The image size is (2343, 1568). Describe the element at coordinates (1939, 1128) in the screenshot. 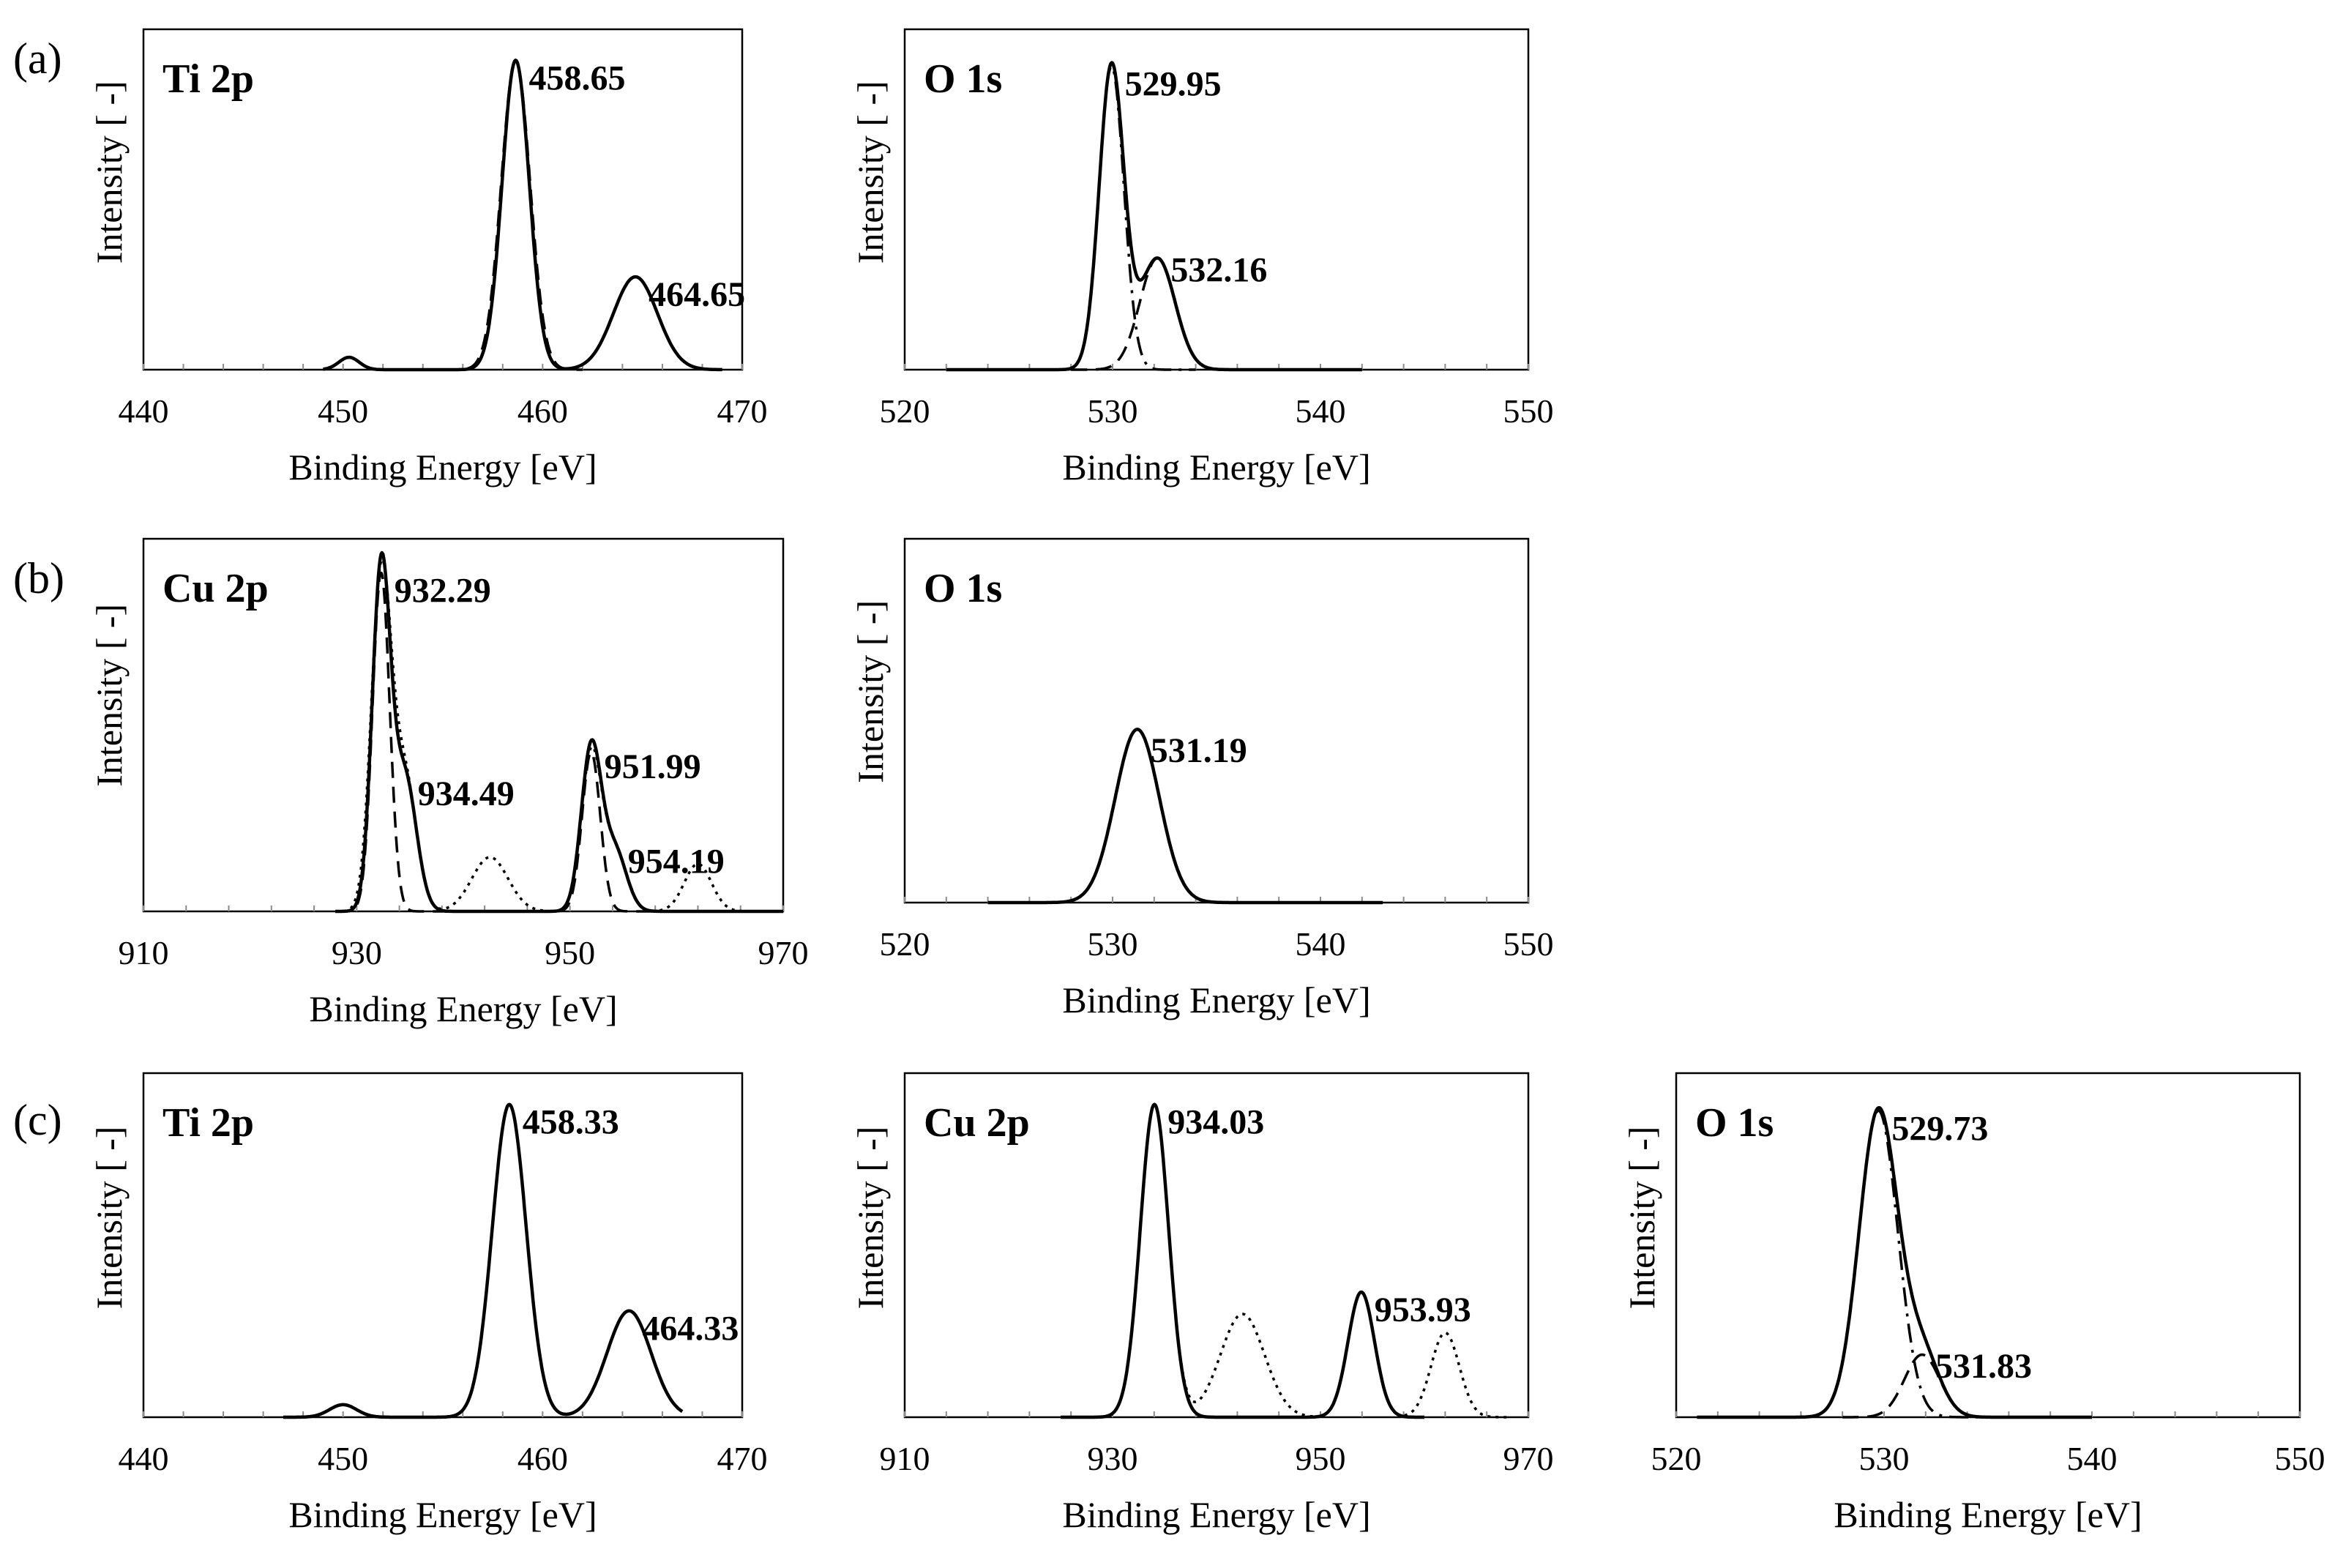

I see `peak-label: 529.73` at that location.